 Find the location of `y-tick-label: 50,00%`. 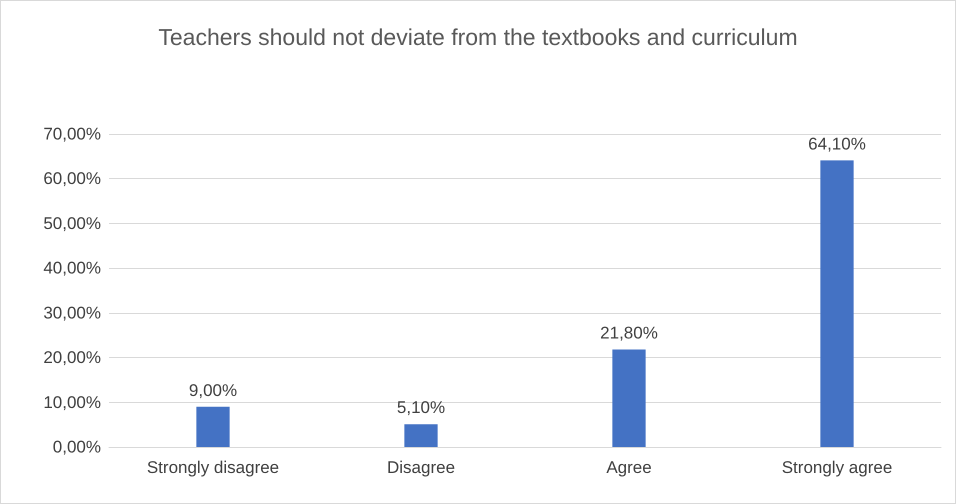

y-tick-label: 50,00% is located at coordinates (72, 223).